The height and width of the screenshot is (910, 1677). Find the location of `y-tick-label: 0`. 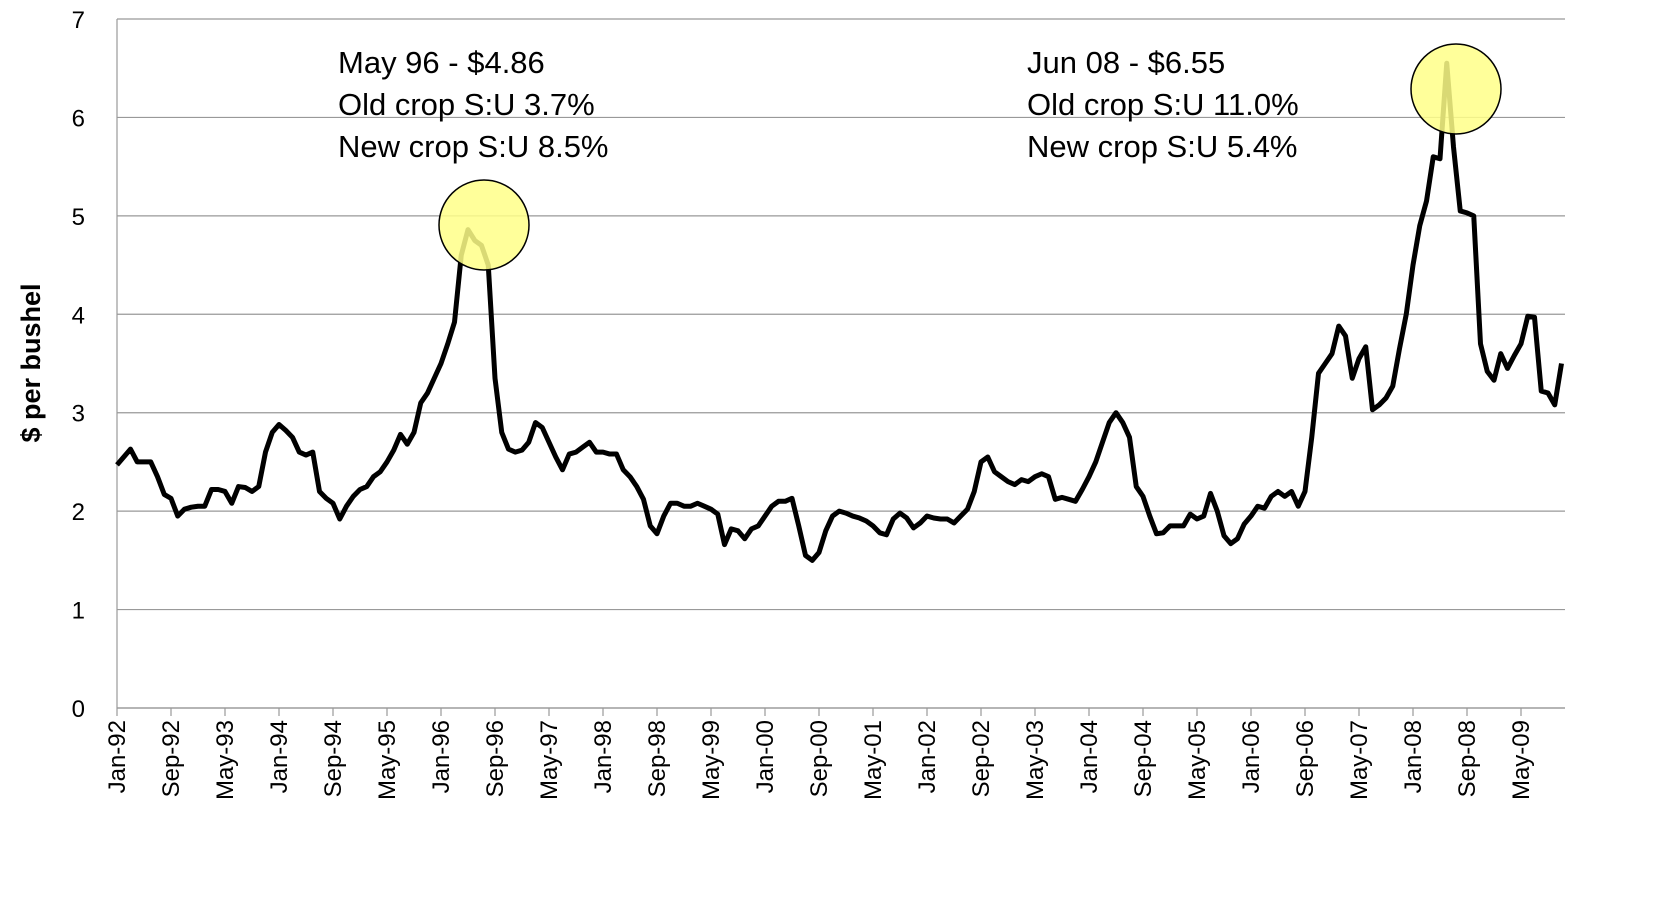

y-tick-label: 0 is located at coordinates (78, 709).